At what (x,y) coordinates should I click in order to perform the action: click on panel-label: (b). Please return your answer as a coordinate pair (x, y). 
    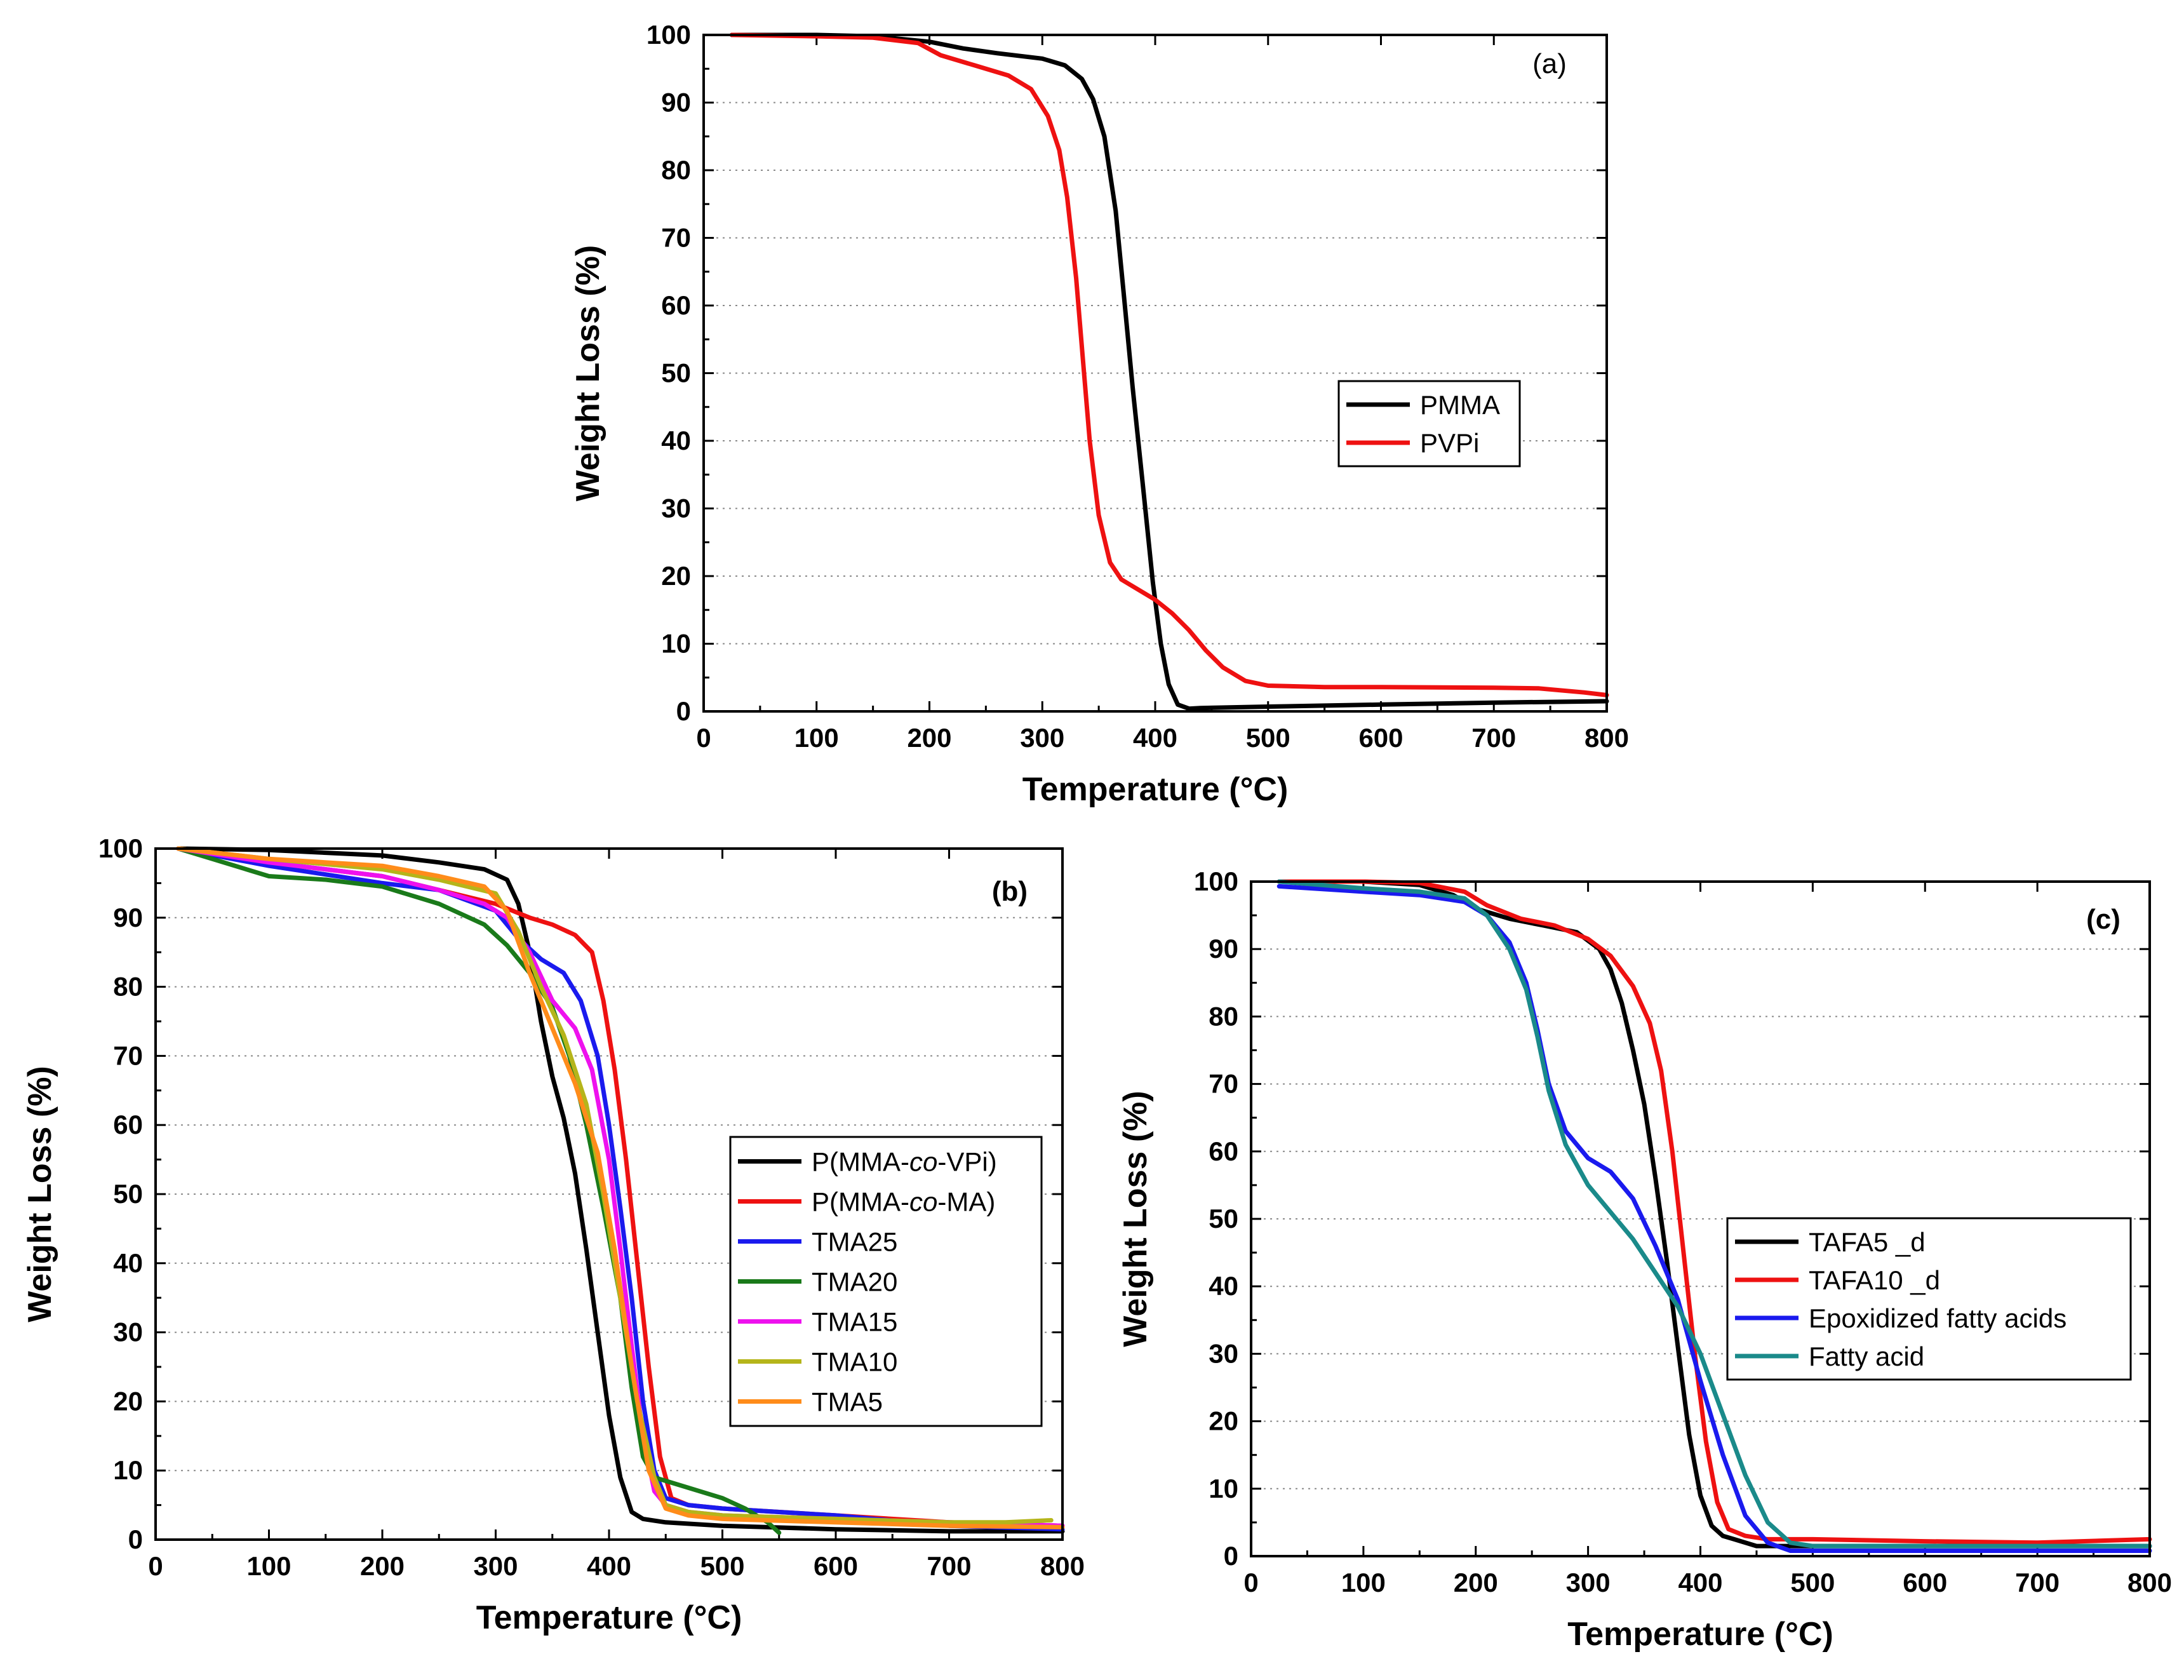
    Looking at the image, I should click on (1010, 891).